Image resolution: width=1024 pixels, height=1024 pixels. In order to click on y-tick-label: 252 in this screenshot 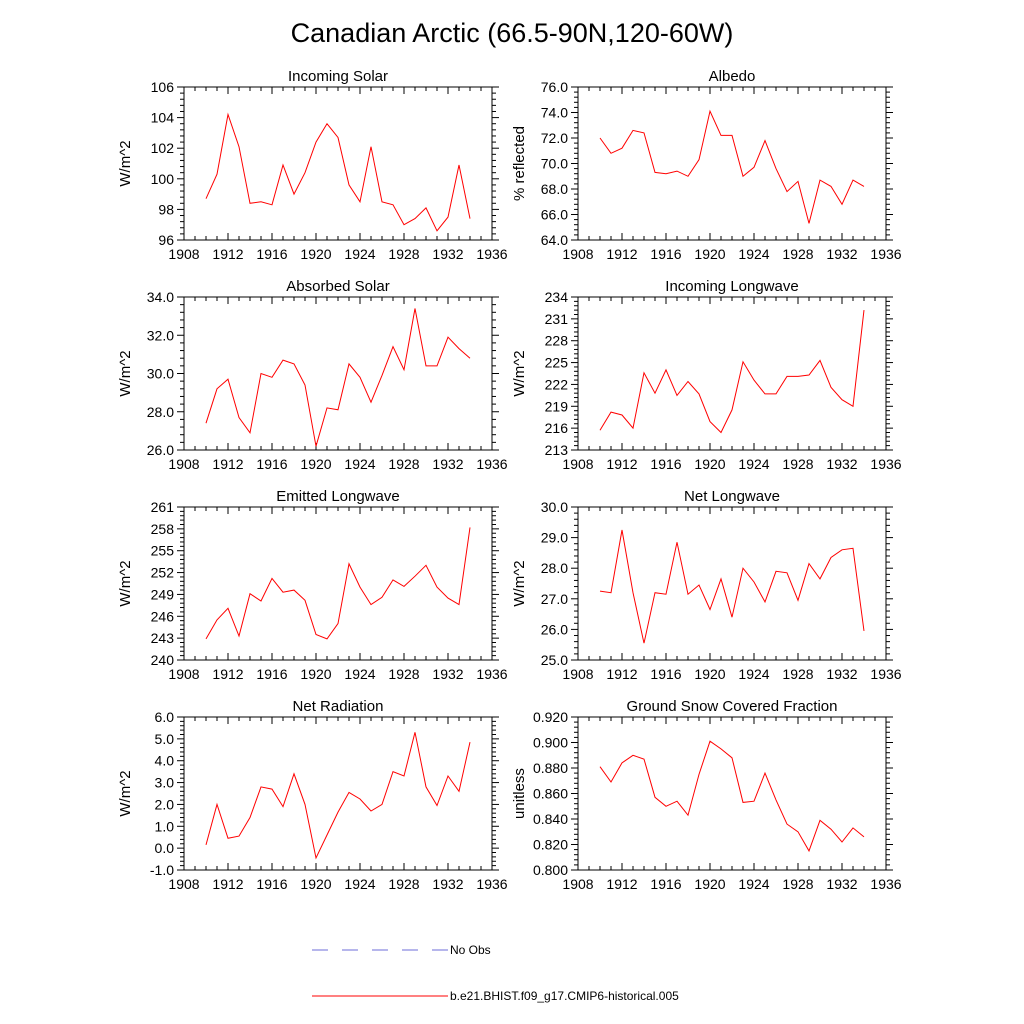, I will do `click(163, 573)`.